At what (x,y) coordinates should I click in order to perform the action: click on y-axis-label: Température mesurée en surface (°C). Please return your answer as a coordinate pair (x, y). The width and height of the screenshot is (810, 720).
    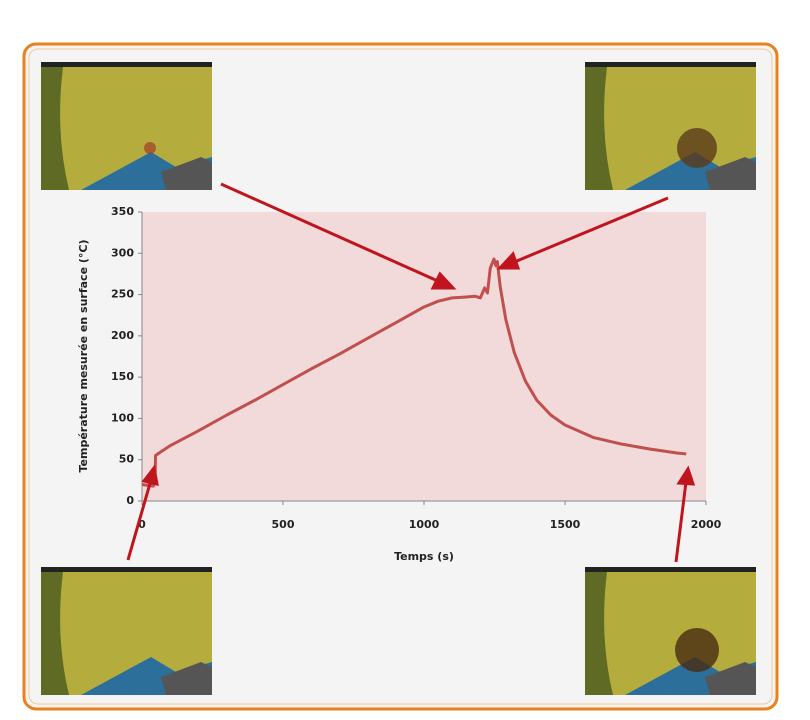
    Looking at the image, I should click on (83, 356).